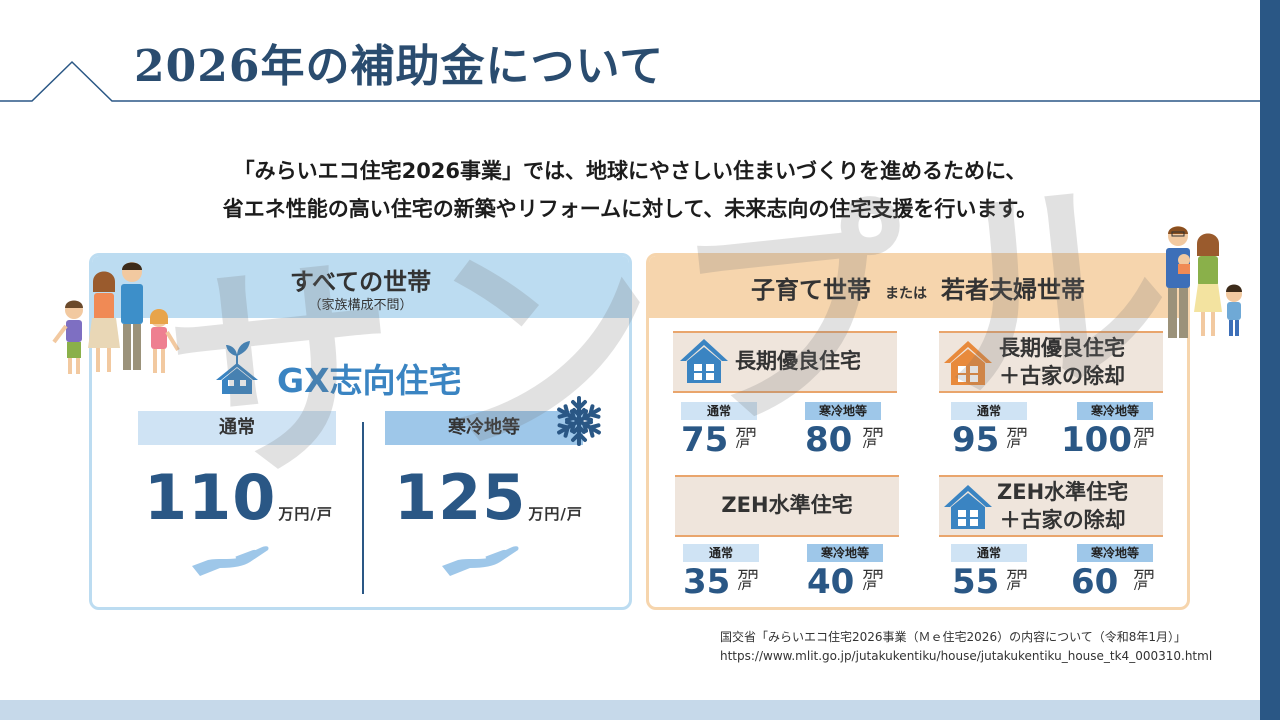 This screenshot has height=720, width=1280. Describe the element at coordinates (399, 66) in the screenshot. I see `page-title: 2026年の補助金について` at that location.